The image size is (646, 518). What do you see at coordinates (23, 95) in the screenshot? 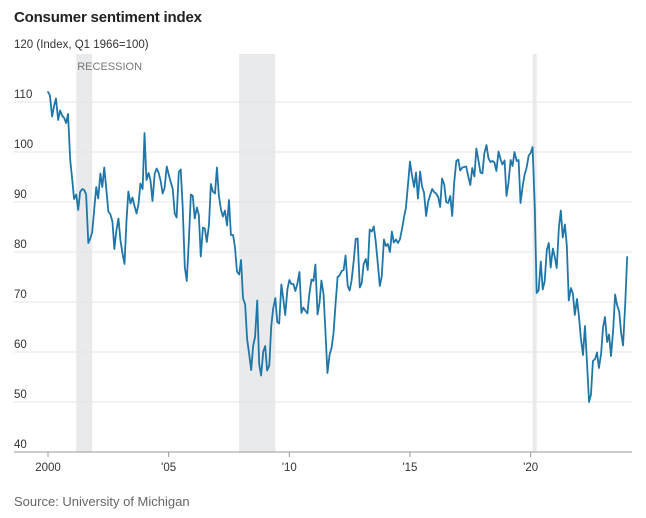
I see `y-tick-label: 110` at bounding box center [23, 95].